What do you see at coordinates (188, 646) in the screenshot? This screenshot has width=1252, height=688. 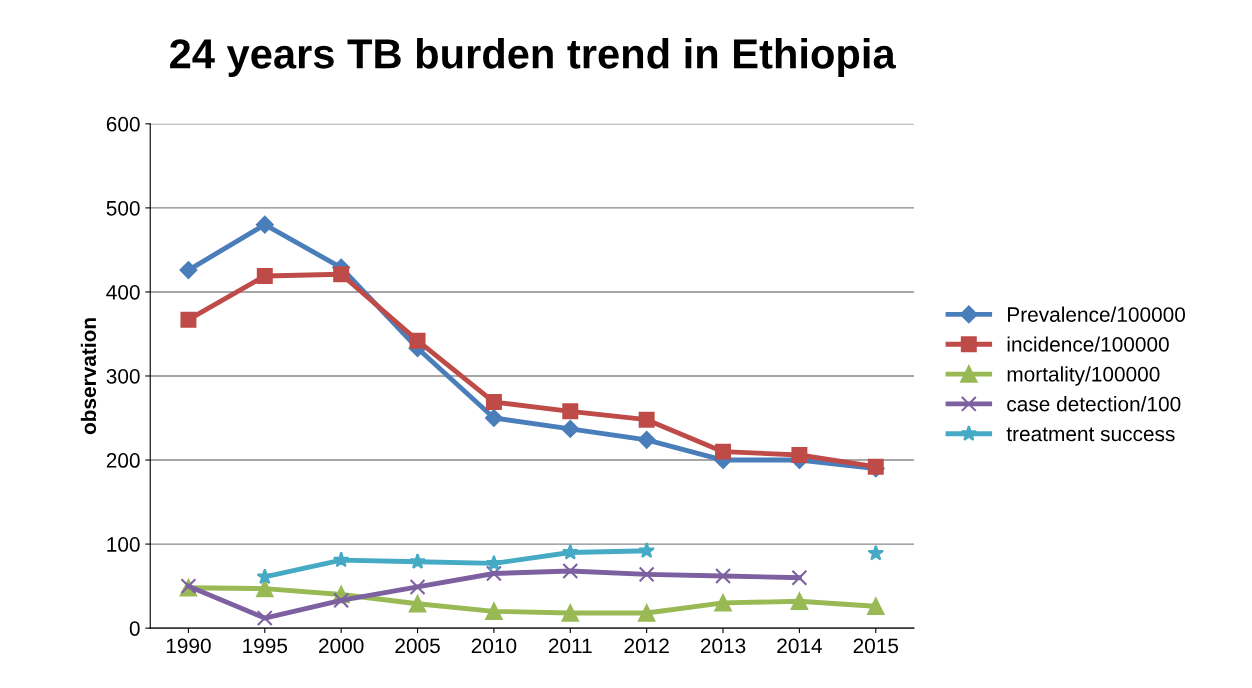 I see `x-tick-label: 1990` at bounding box center [188, 646].